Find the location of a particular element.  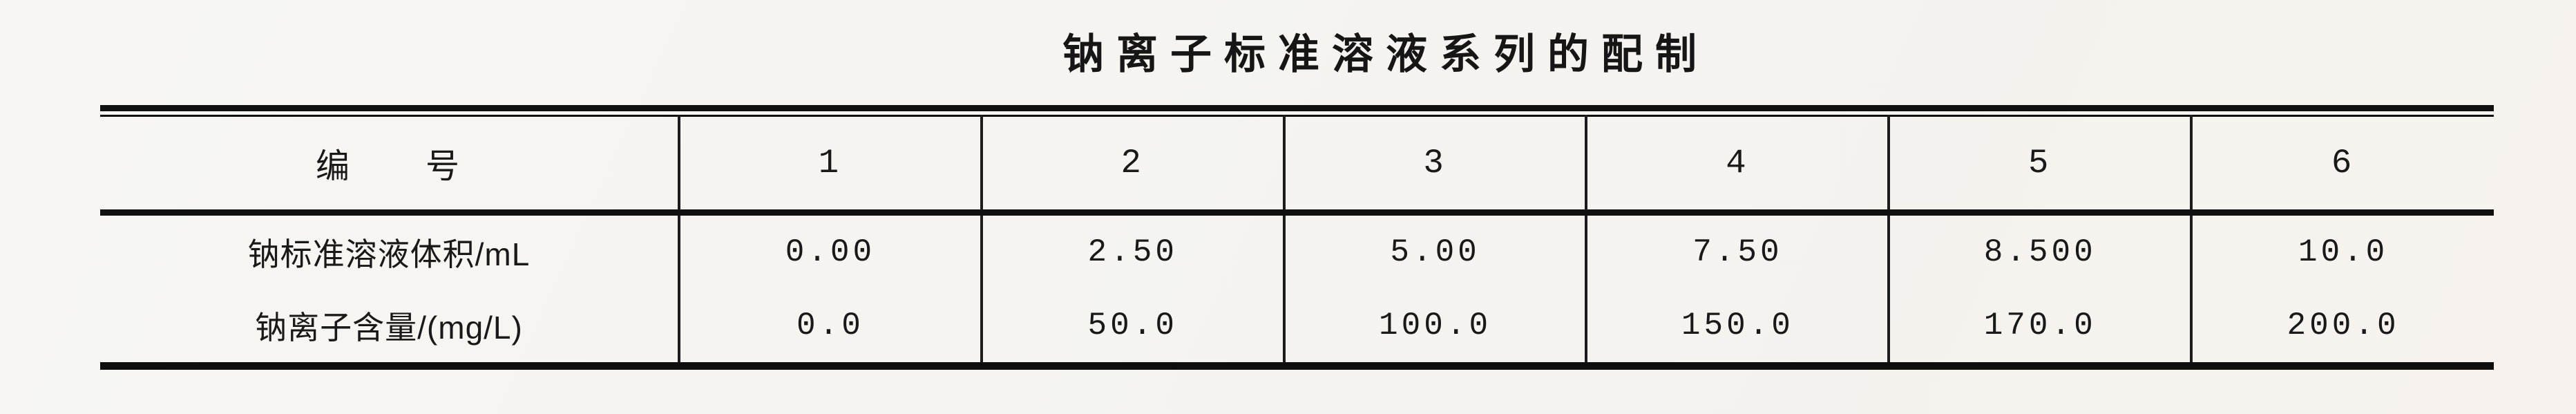

value-cell-conc-6: 200.0 is located at coordinates (2342, 329).